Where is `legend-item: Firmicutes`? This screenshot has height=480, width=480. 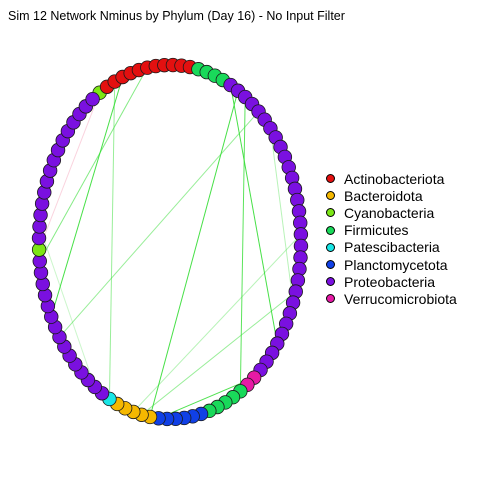
legend-item: Firmicutes is located at coordinates (391, 230).